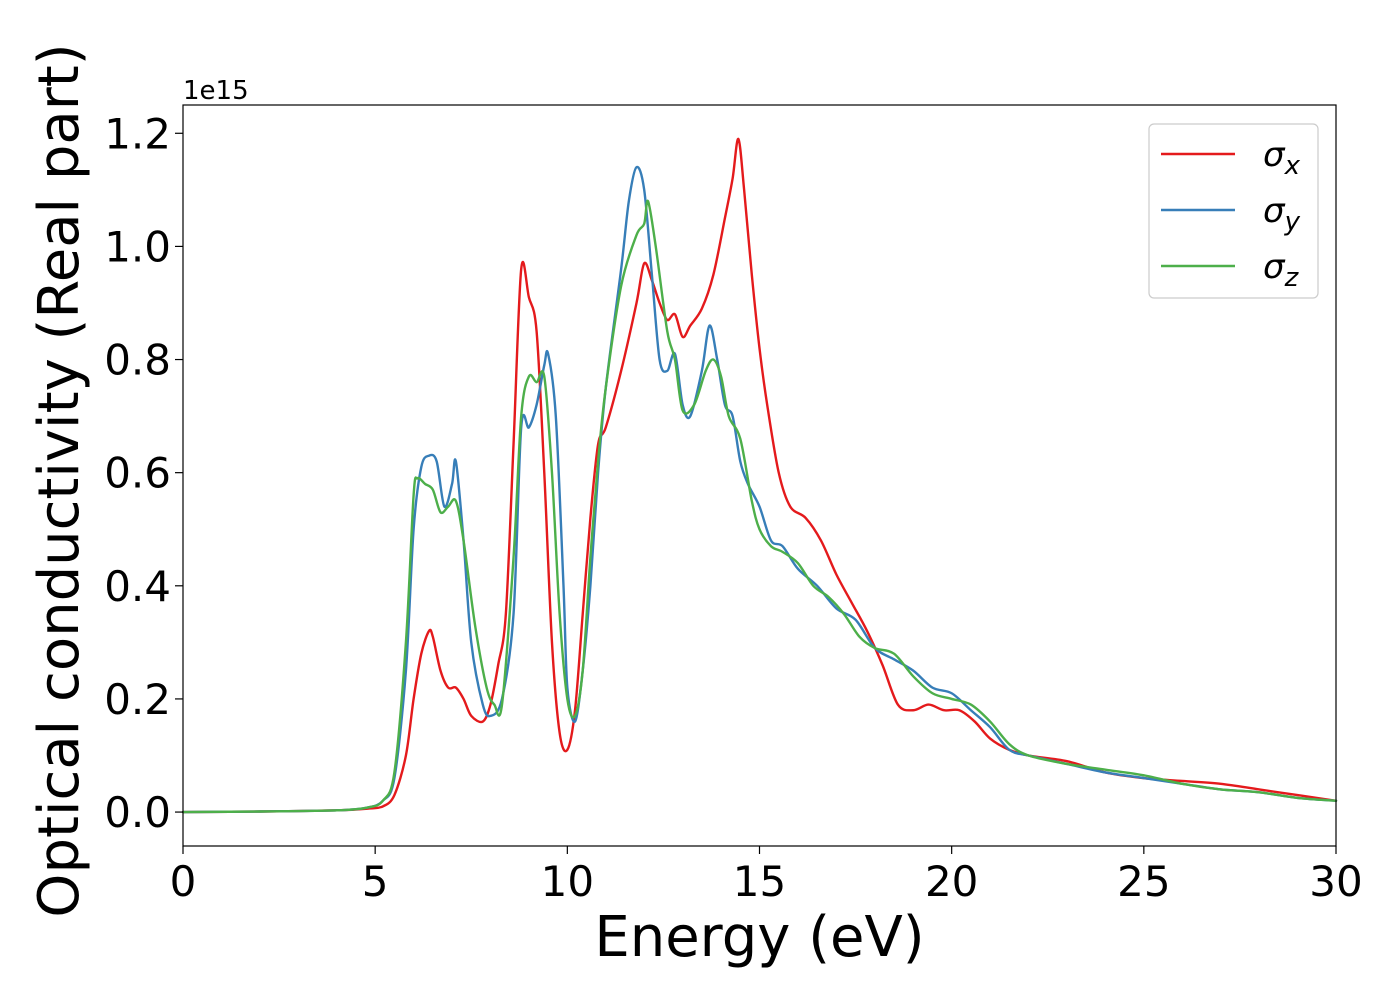  Describe the element at coordinates (137, 586) in the screenshot. I see `y-tick-label: 0.4` at that location.